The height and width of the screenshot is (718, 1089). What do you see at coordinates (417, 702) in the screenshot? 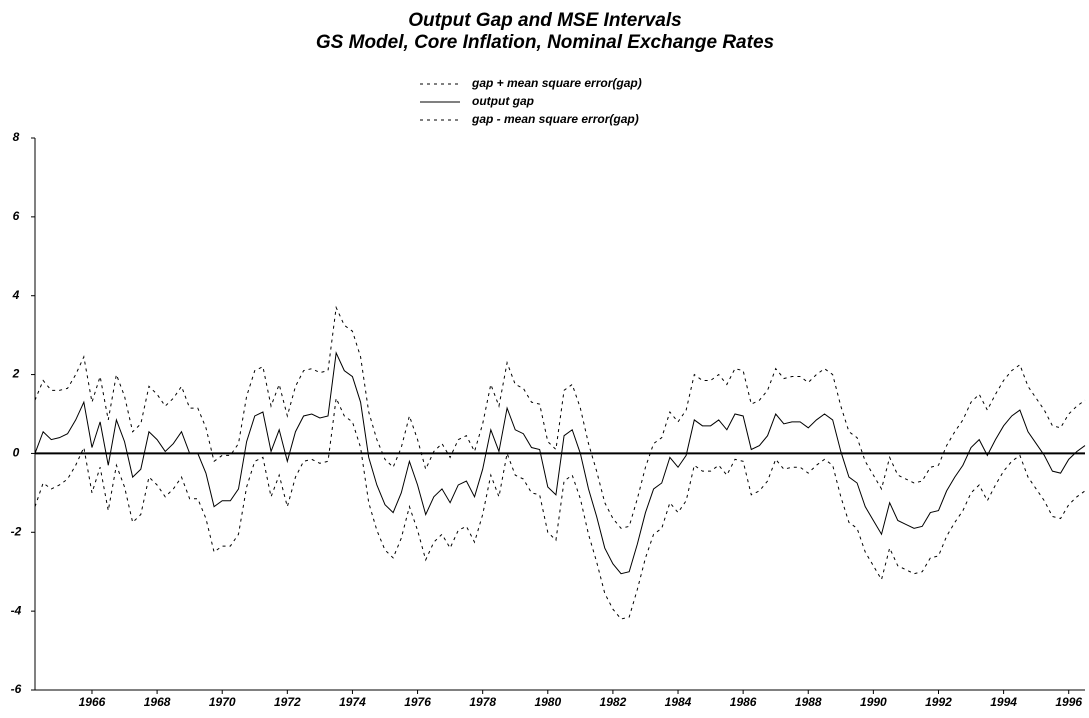
I see `x-tick-label: 1976` at bounding box center [417, 702].